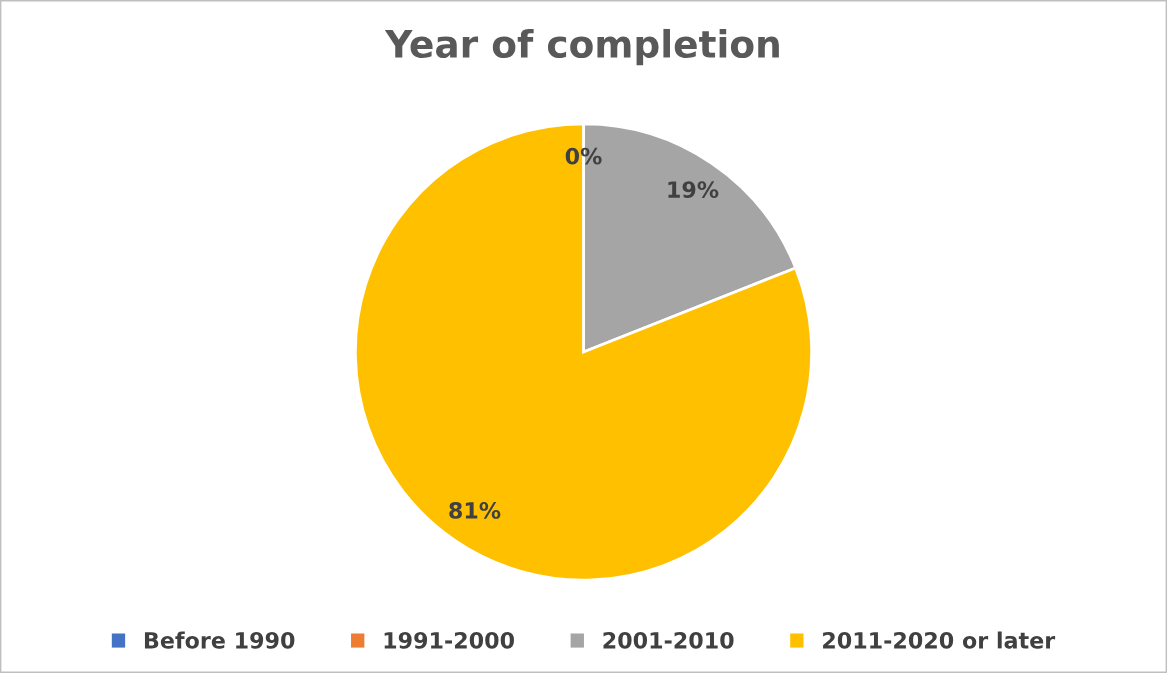  Describe the element at coordinates (668, 640) in the screenshot. I see `legend-label: 2001-2010` at that location.